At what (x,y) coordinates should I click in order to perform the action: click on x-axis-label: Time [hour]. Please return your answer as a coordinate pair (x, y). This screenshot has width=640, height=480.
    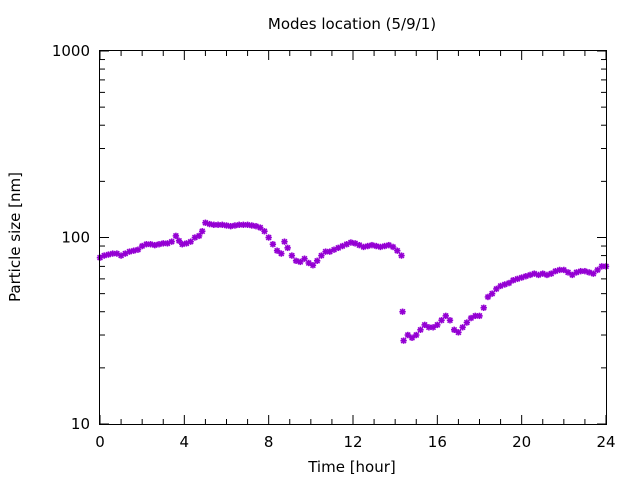
    Looking at the image, I should click on (351, 467).